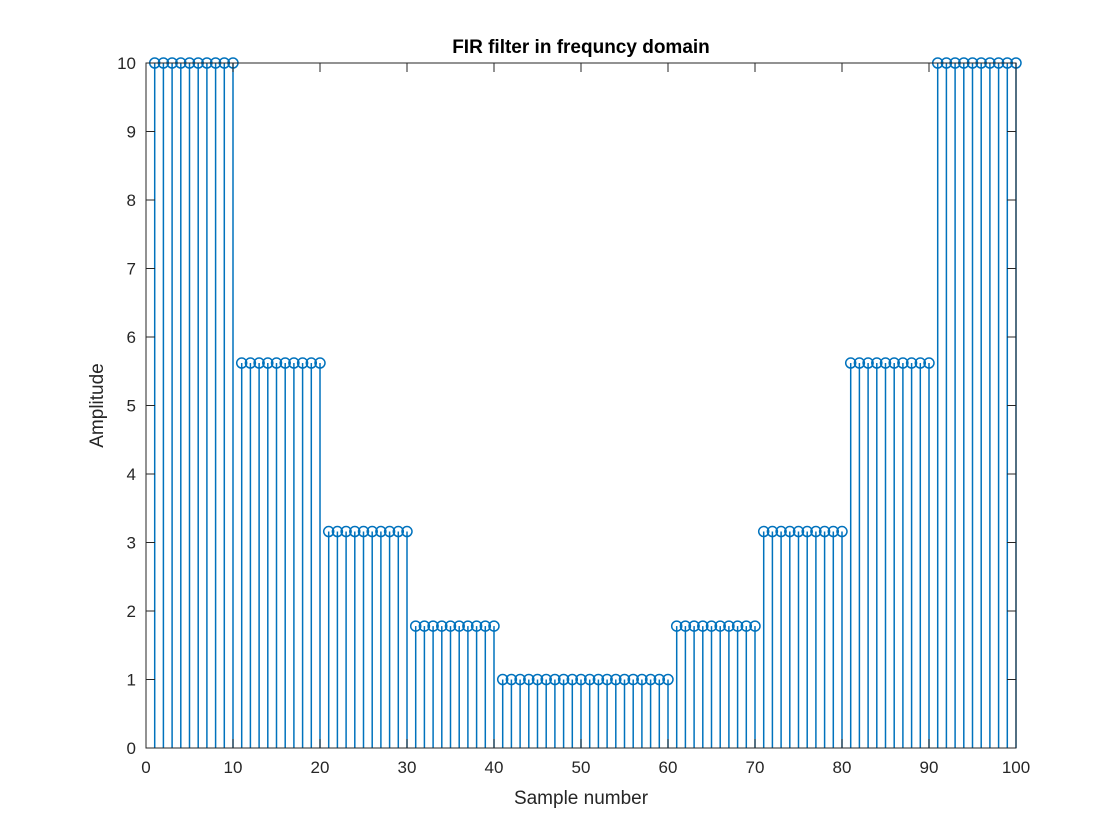 The width and height of the screenshot is (1120, 840). What do you see at coordinates (126, 63) in the screenshot?
I see `y-tick-label: 10` at bounding box center [126, 63].